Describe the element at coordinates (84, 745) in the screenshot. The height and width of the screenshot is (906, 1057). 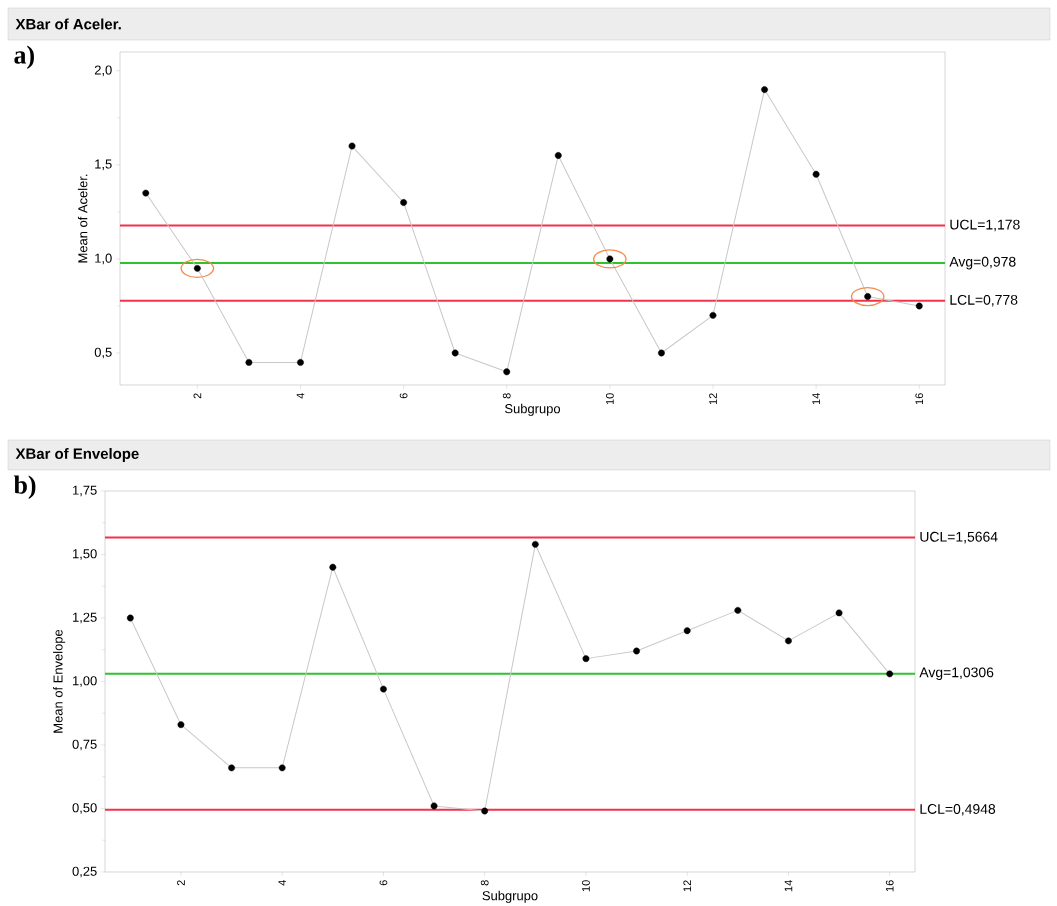
I see `y-tick-label: 0,75` at that location.